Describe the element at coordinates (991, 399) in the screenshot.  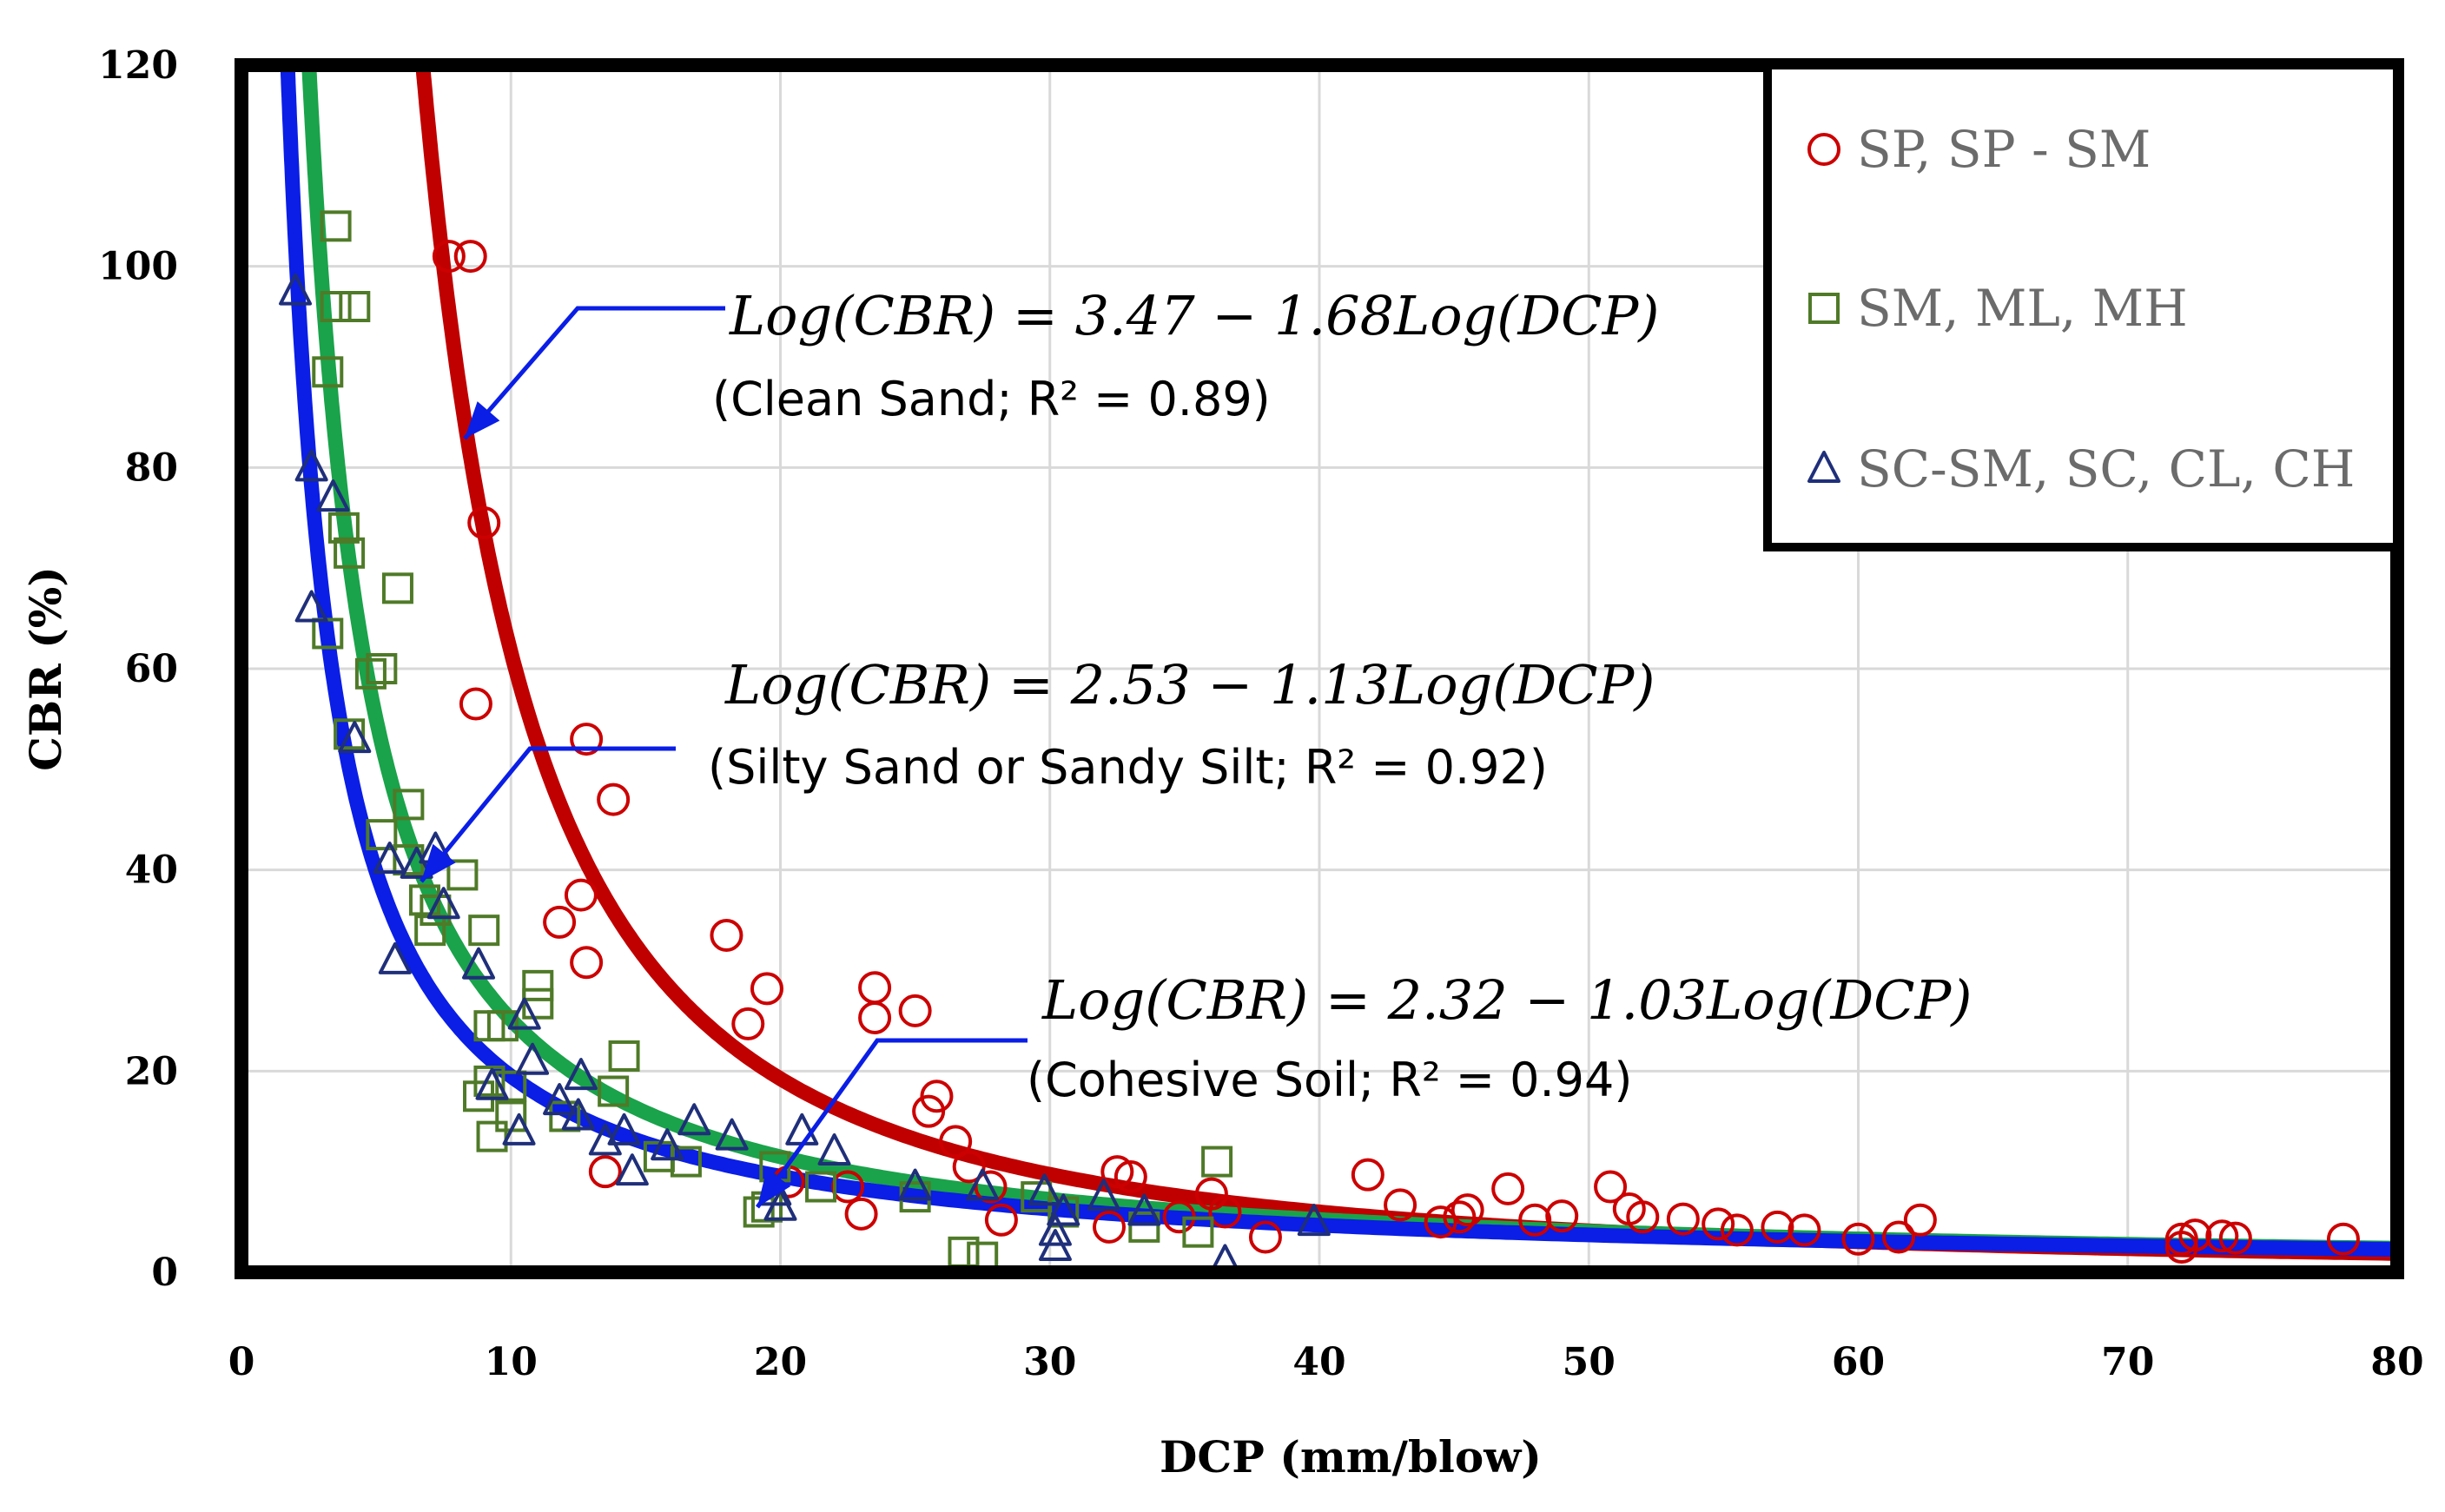
I see `fit-note-0: (Clean Sand; R² = 0.89)` at that location.